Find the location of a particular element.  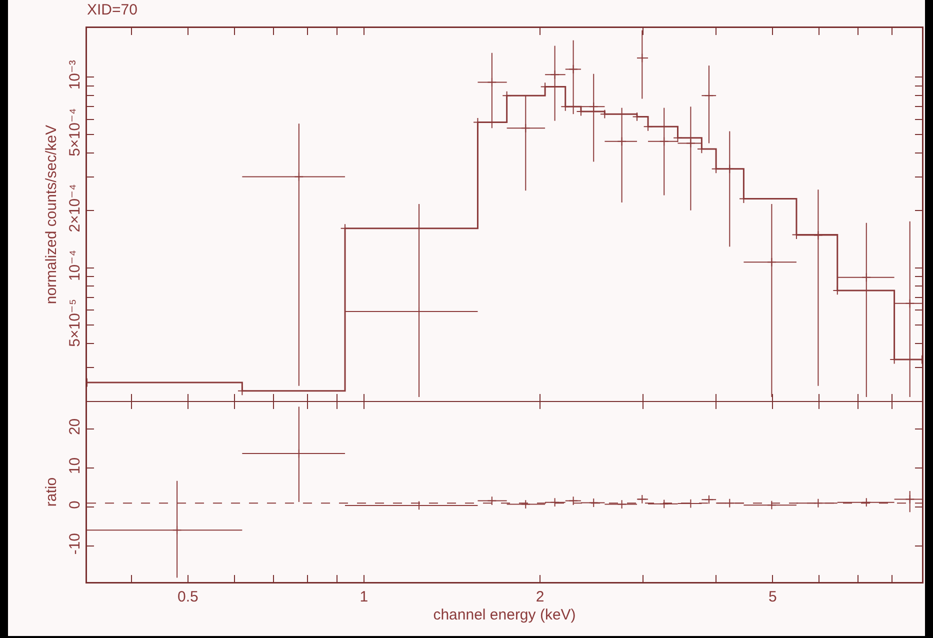

x-tick-label: 5 is located at coordinates (772, 597).